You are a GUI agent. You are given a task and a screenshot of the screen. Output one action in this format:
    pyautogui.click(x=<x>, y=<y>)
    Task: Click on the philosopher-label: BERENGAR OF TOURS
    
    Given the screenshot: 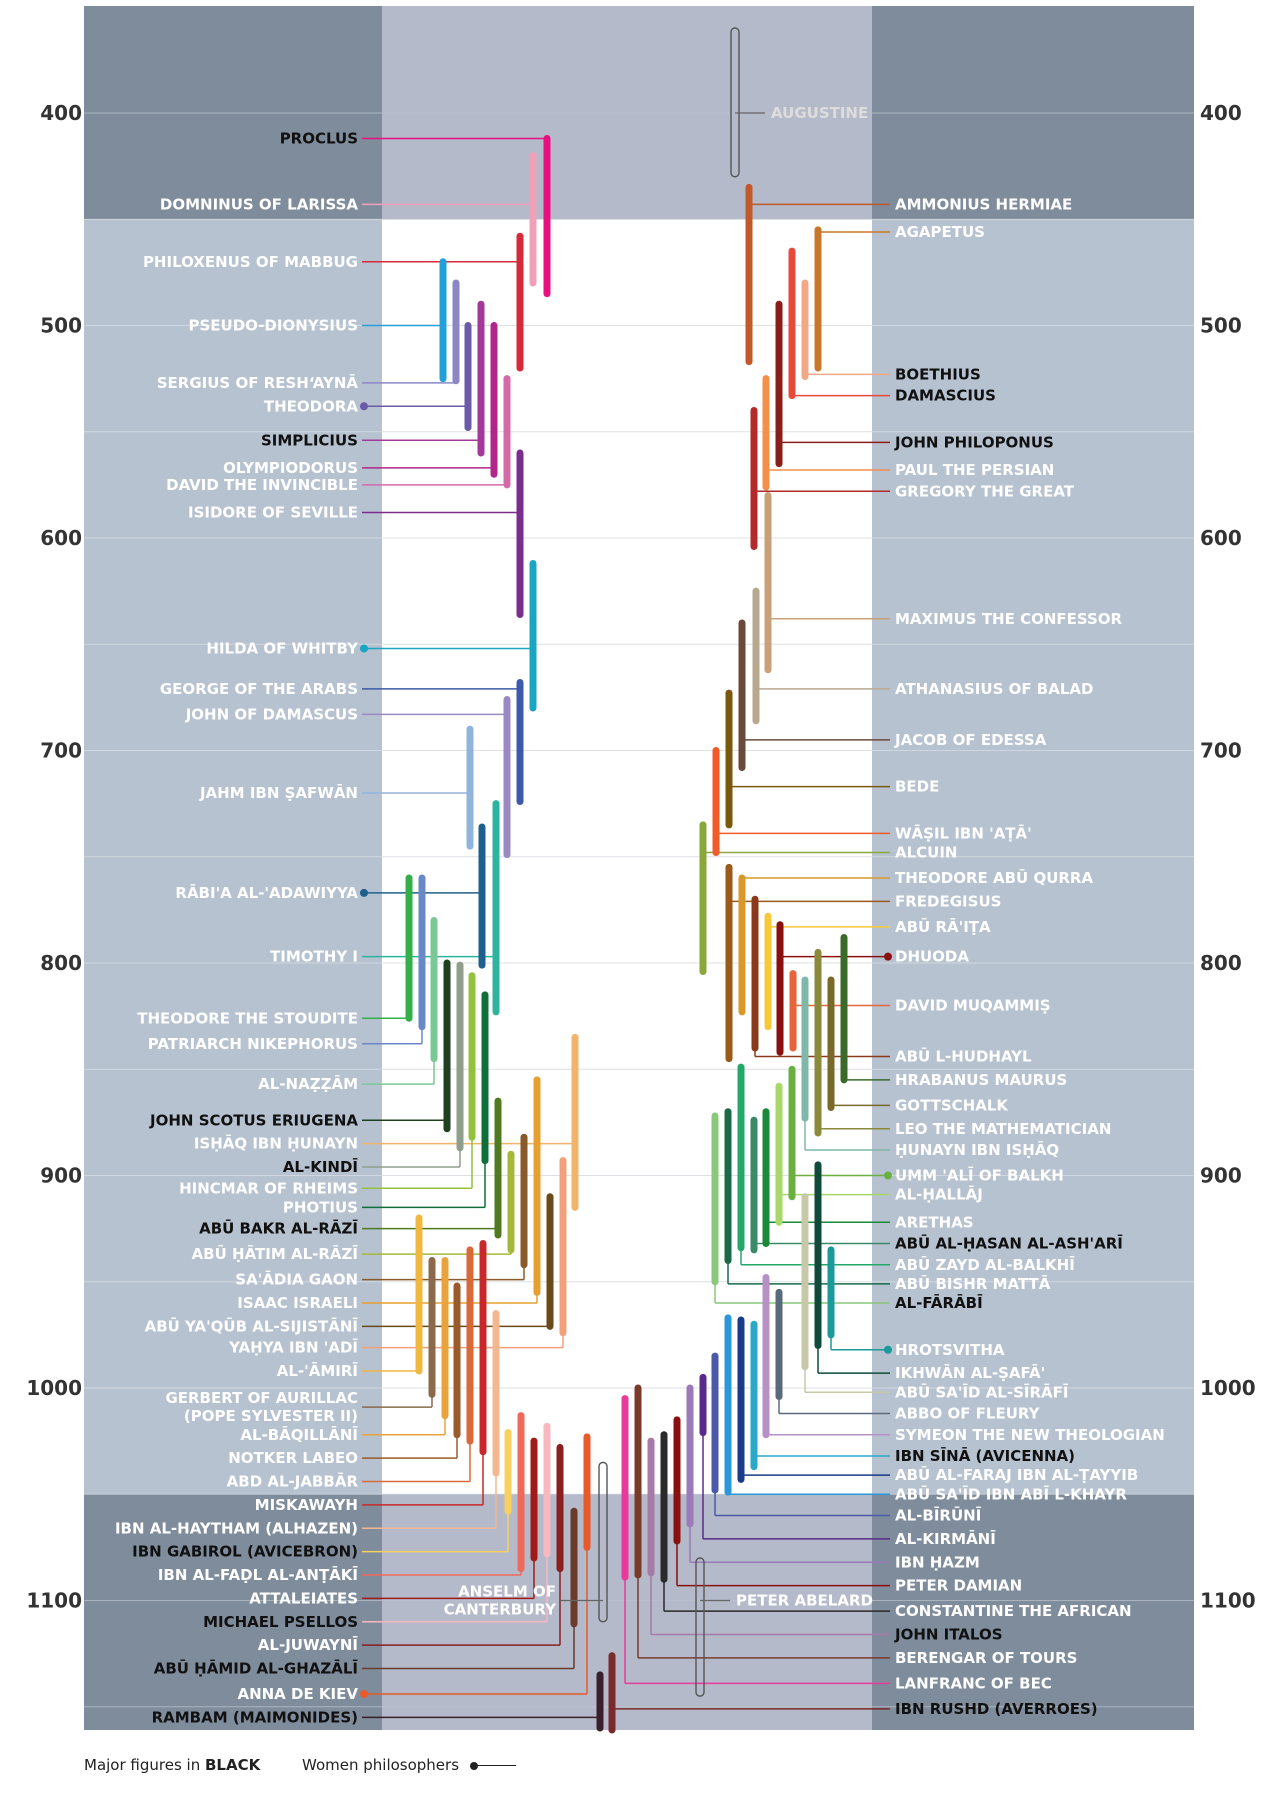 What is the action you would take?
    pyautogui.click(x=986, y=1658)
    